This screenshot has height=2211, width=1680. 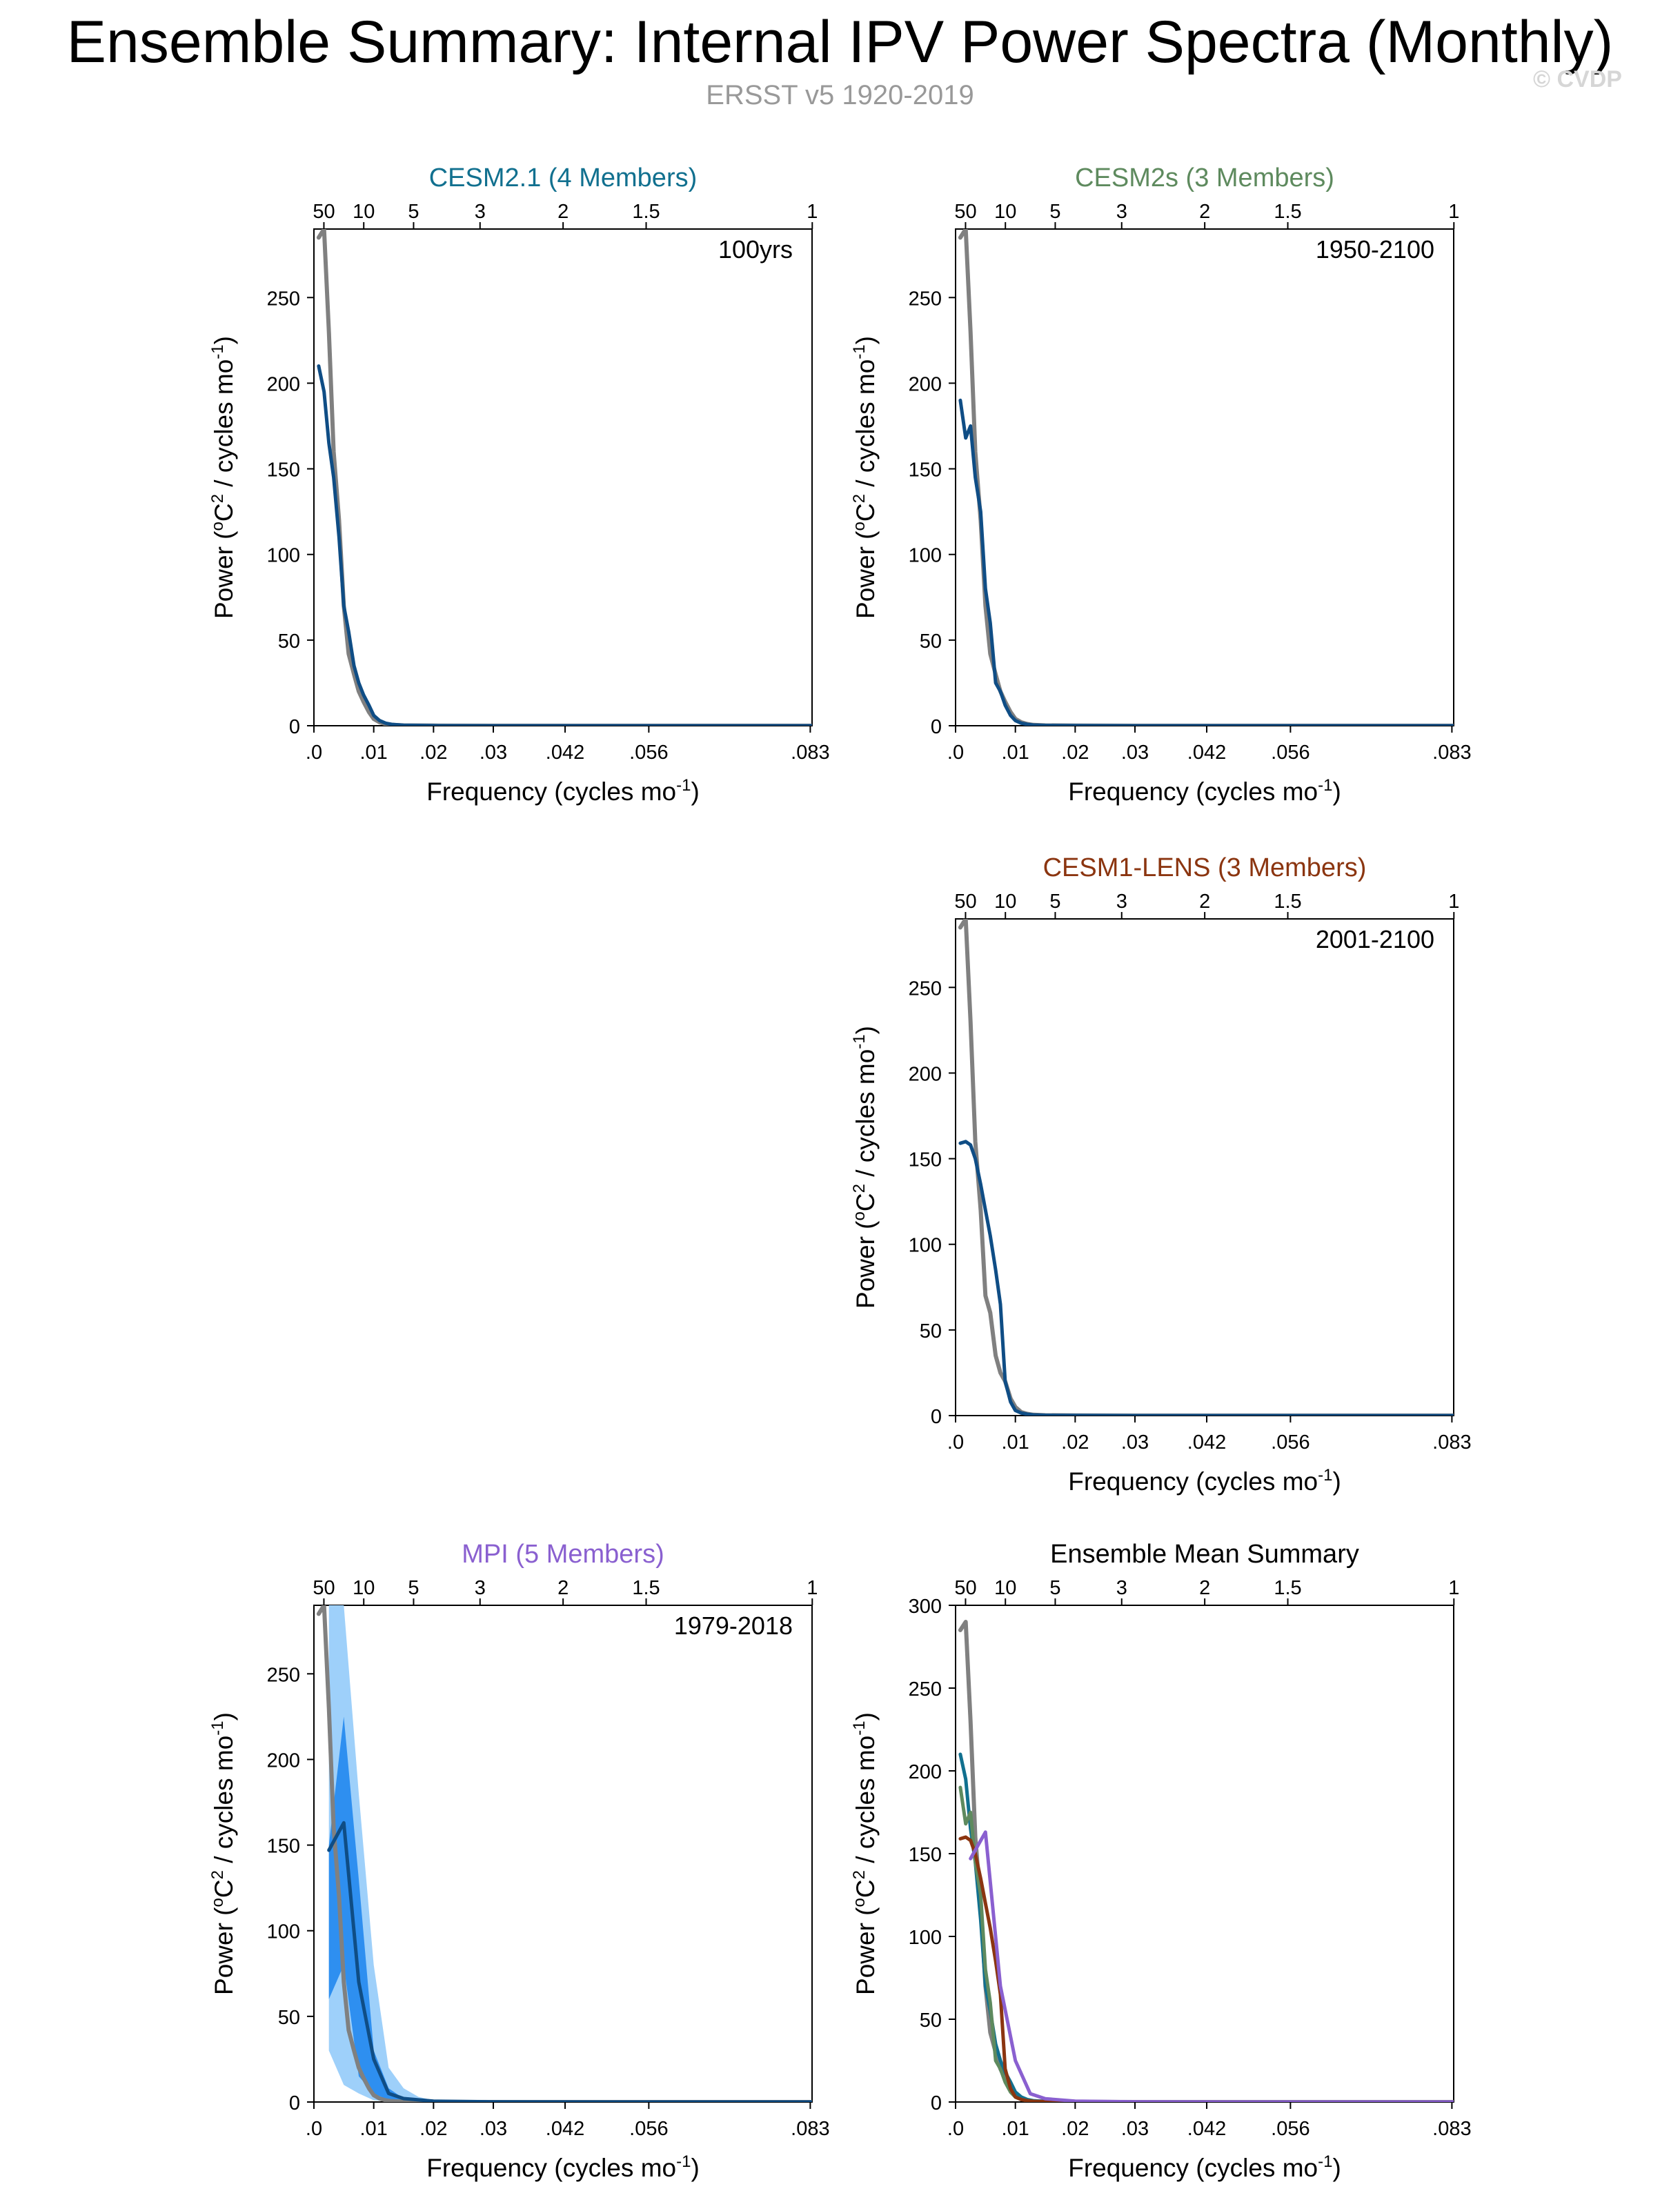 I want to click on period-label: 1979-2018, so click(x=733, y=1626).